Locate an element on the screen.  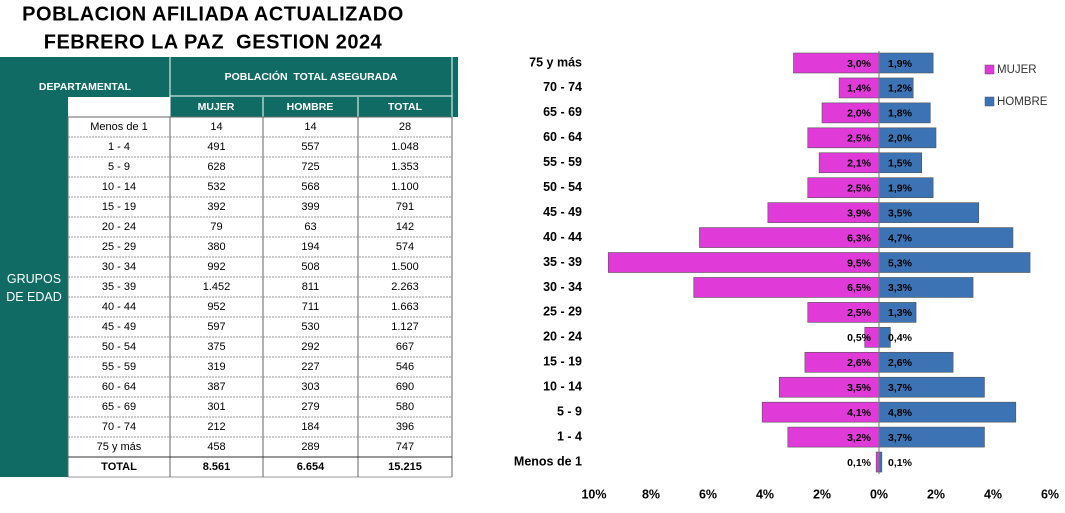
table-cell: 10 - 14 is located at coordinates (119, 187).